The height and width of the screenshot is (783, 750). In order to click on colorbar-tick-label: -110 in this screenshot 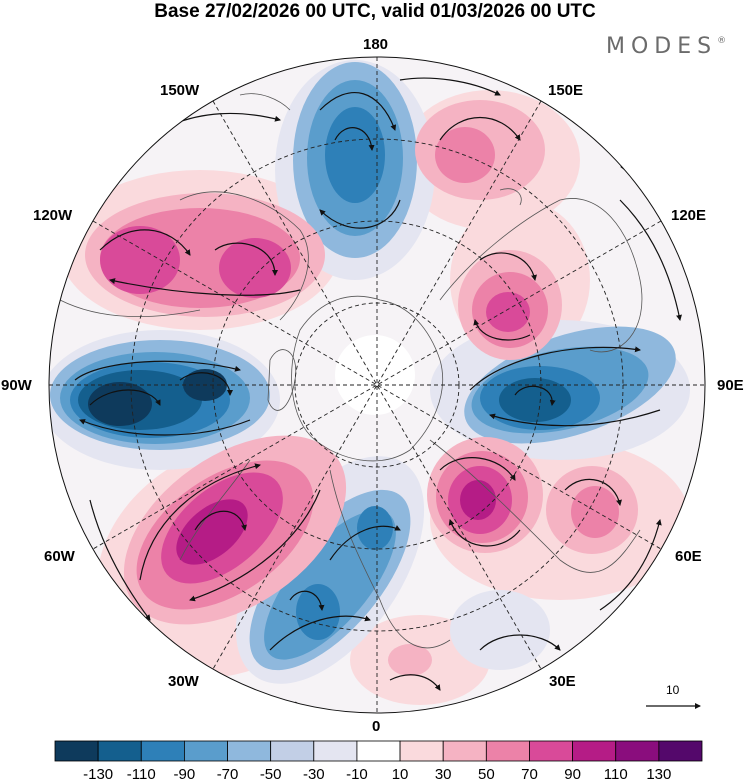, I will do `click(141, 774)`.